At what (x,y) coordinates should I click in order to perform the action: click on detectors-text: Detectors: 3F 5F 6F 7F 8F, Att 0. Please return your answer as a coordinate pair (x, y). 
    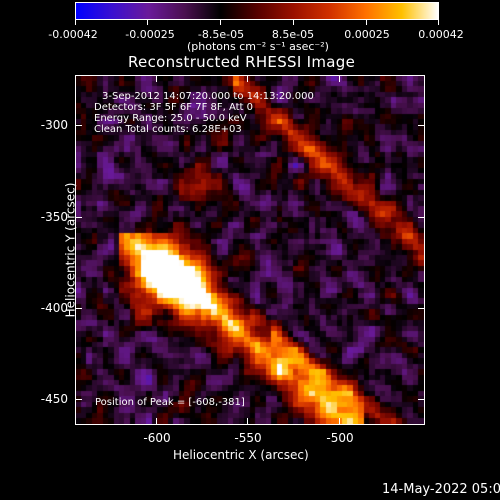
    Looking at the image, I should click on (174, 107).